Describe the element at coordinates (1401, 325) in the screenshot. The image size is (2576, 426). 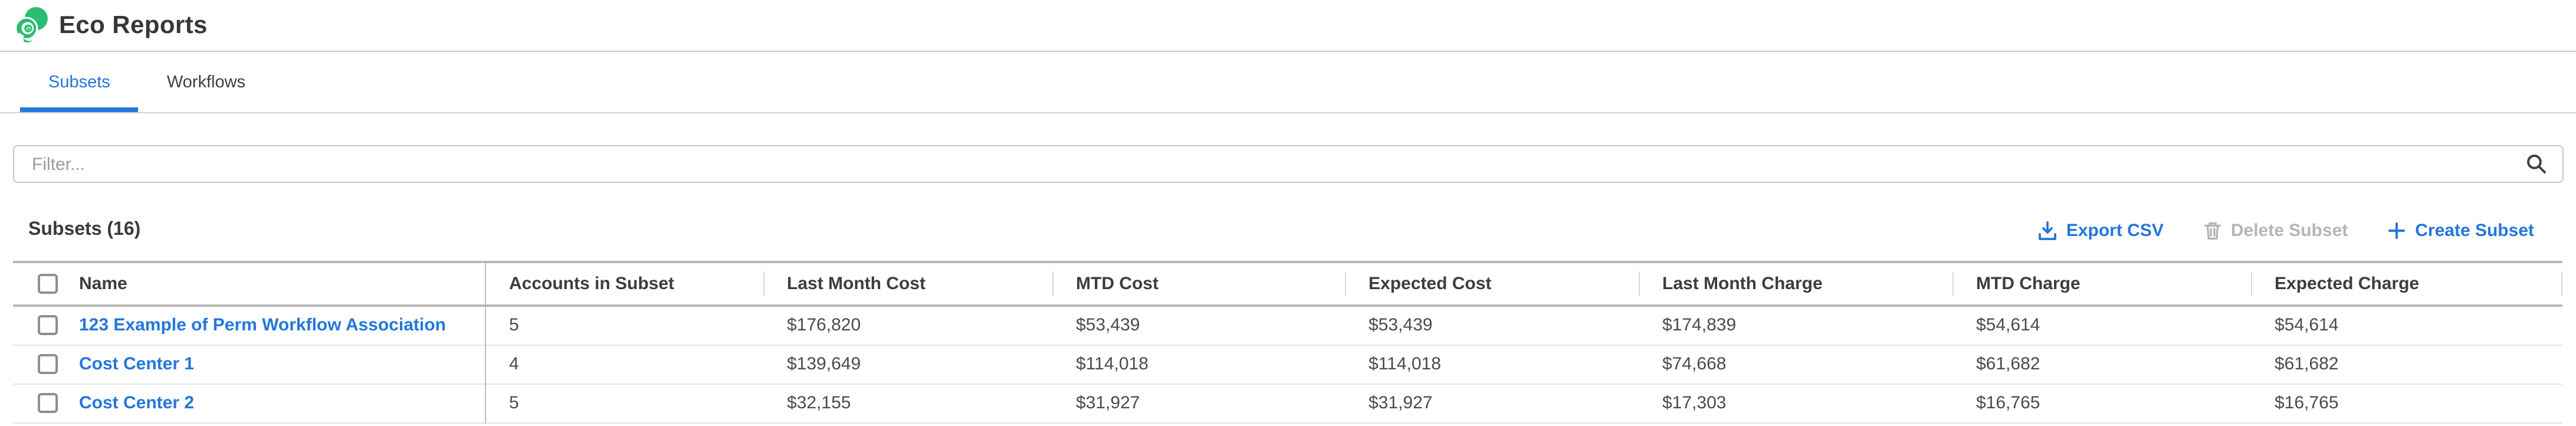
I see `expected-cost-cell: $53,439` at that location.